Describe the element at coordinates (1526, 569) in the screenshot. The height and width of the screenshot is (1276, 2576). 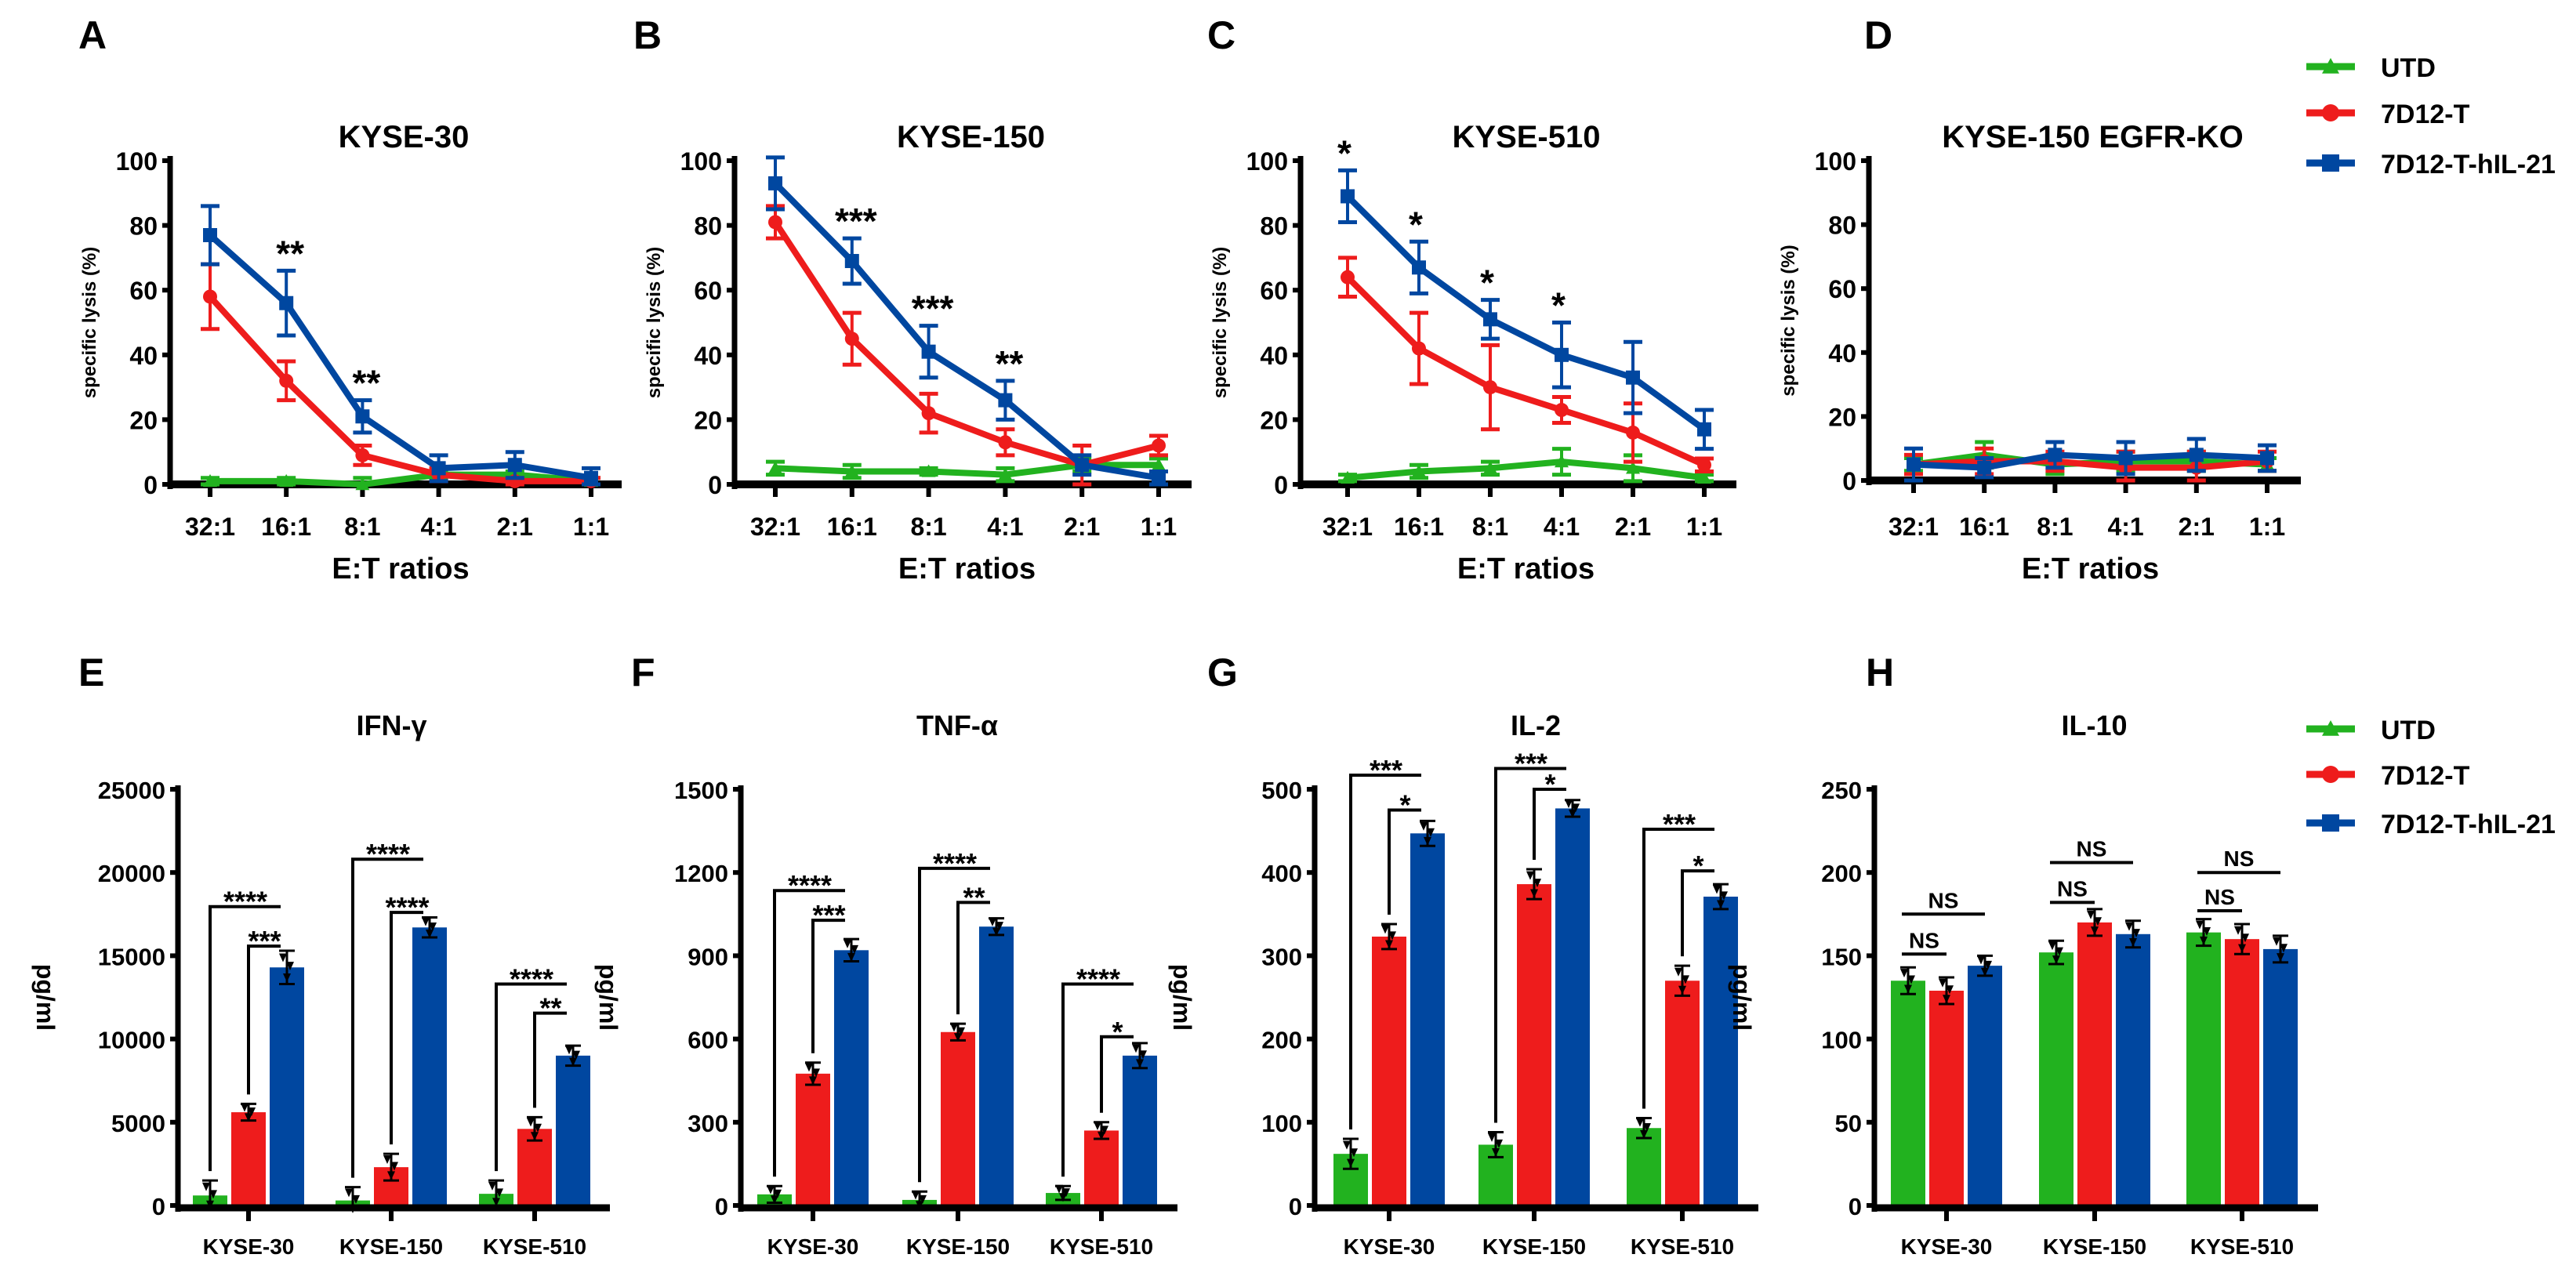
I see `x-axis-label: E:T ratios` at that location.